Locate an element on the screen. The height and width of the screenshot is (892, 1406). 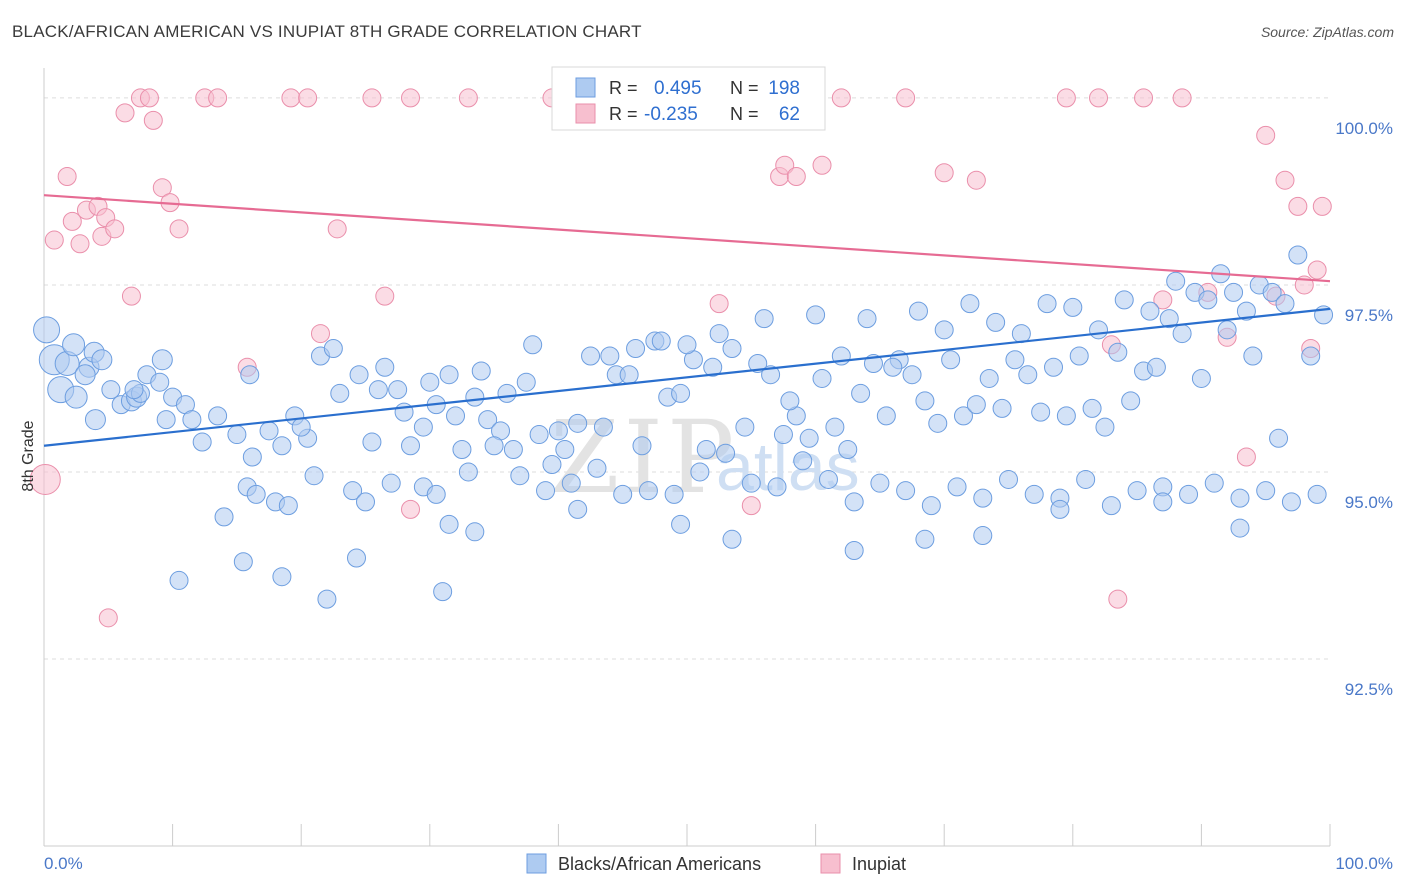
legend-swatch-inupiat is located at coordinates (830, 863).